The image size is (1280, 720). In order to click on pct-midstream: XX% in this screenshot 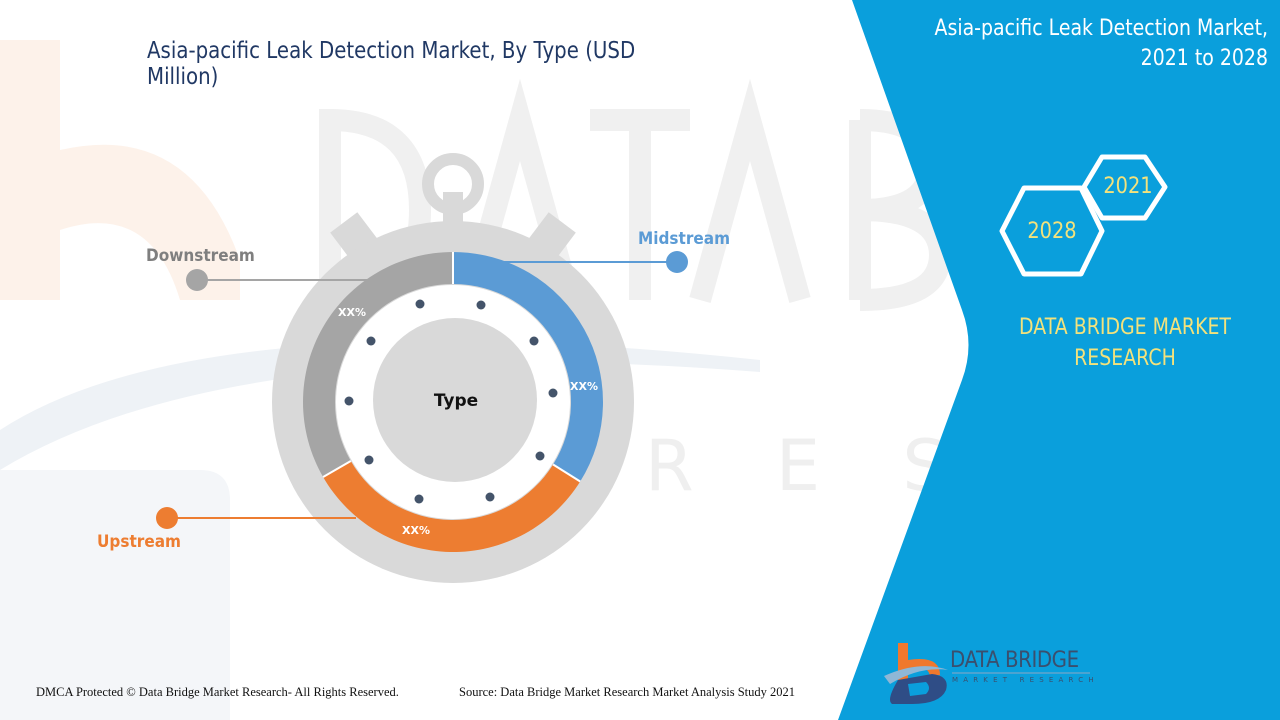, I will do `click(584, 386)`.